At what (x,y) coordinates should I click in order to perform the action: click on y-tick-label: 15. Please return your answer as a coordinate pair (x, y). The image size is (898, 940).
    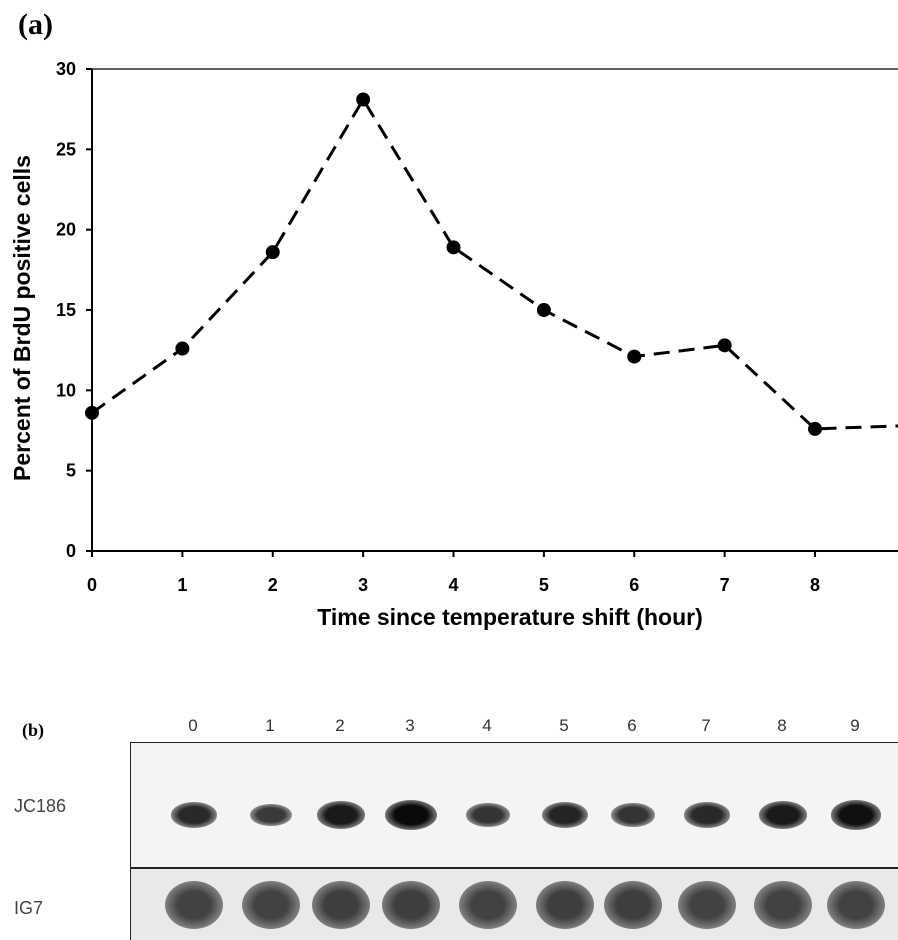
    Looking at the image, I should click on (66, 310).